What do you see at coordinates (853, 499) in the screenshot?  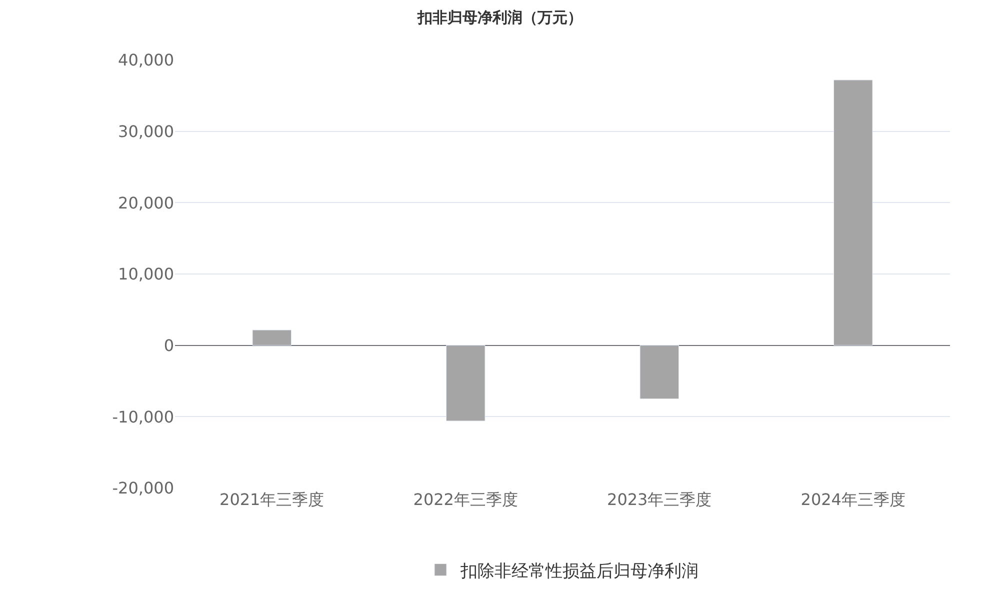 I see `x-tick-label: 2024年三季度` at bounding box center [853, 499].